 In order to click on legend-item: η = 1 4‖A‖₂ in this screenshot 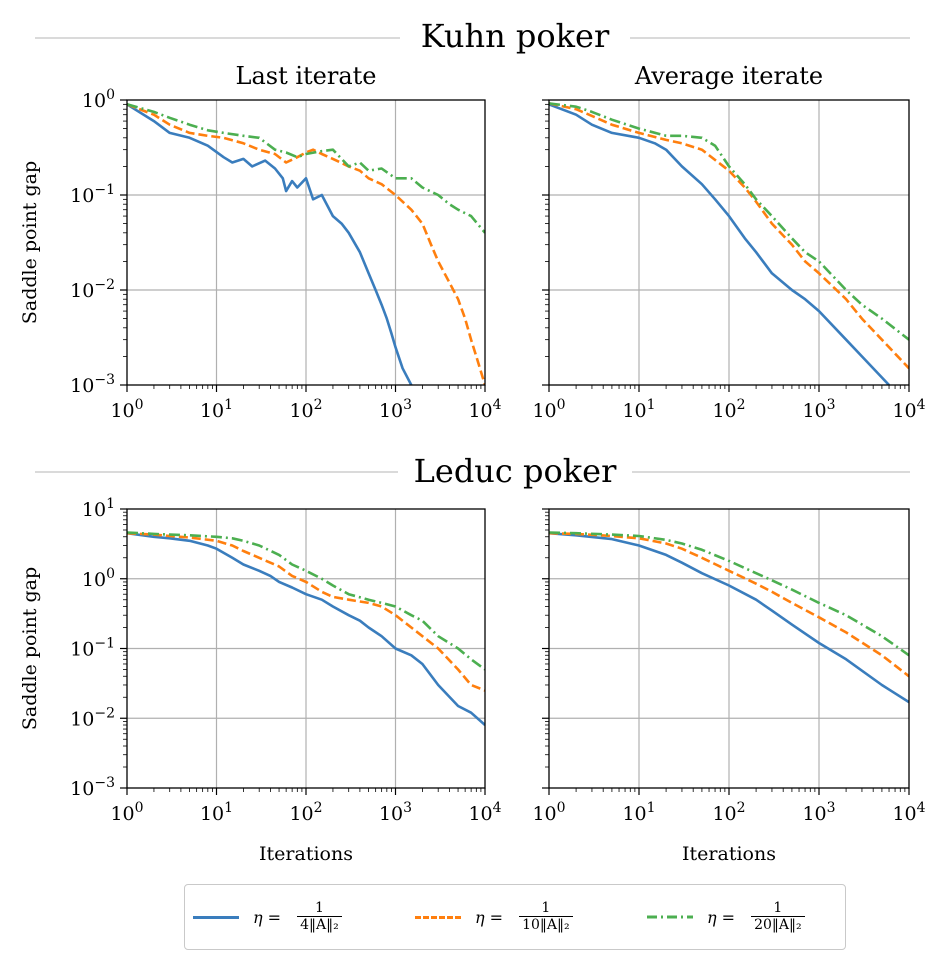, I will do `click(267, 917)`.